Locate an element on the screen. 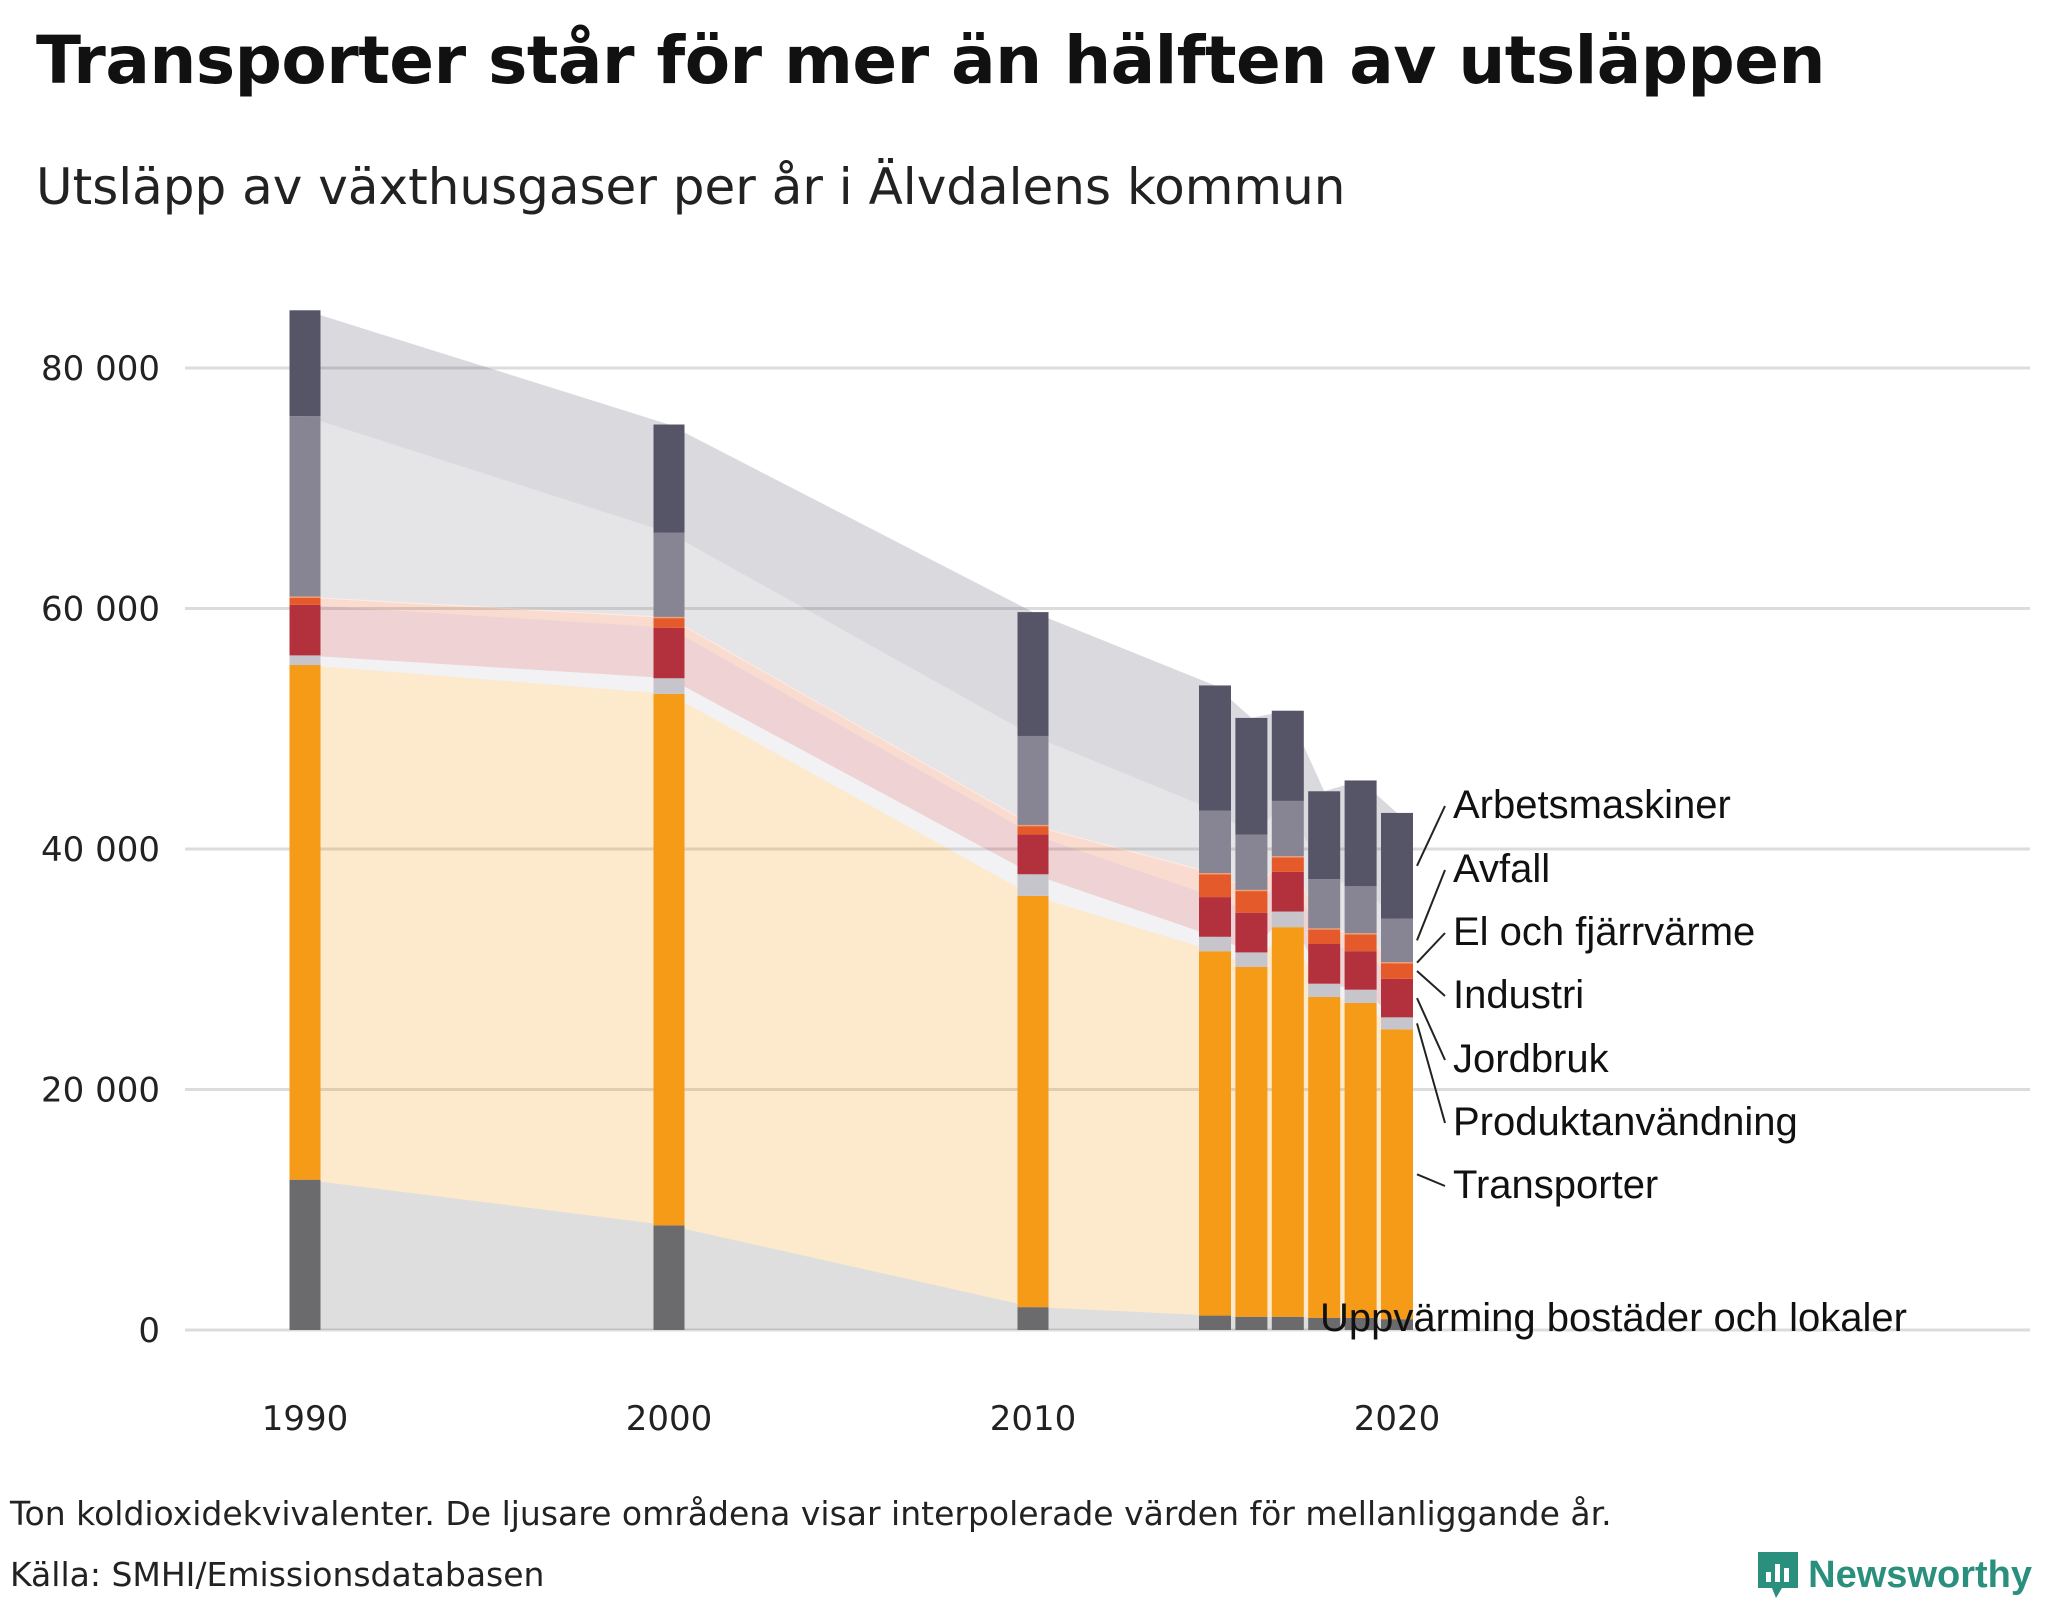 This screenshot has width=2048, height=1600. area-industri-1990-2000 is located at coordinates (487, 612).